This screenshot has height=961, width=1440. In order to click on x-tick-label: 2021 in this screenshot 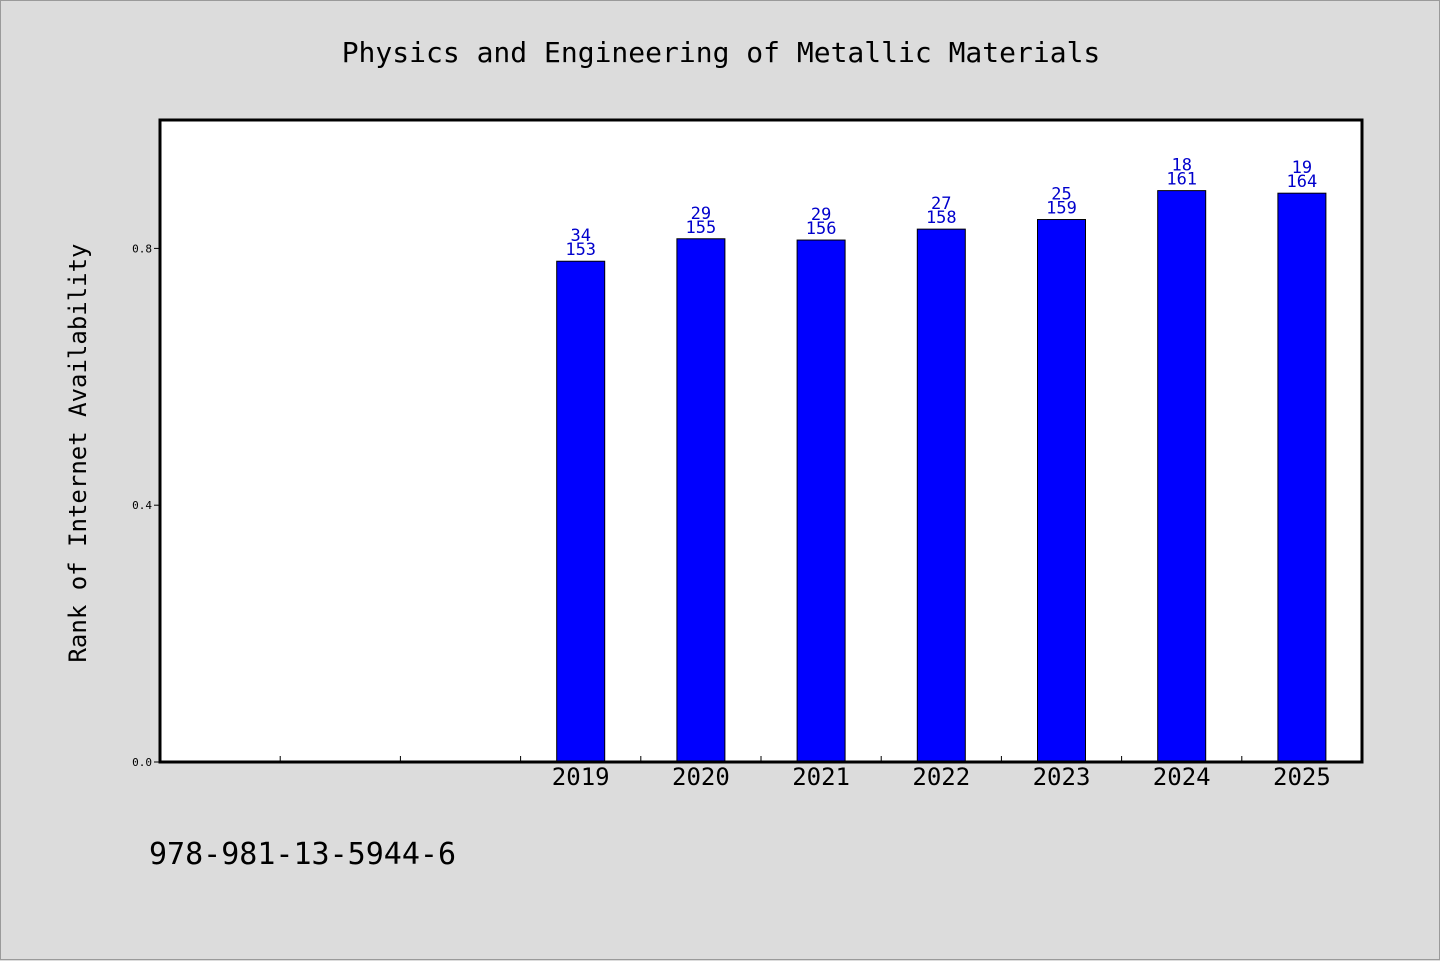, I will do `click(821, 777)`.